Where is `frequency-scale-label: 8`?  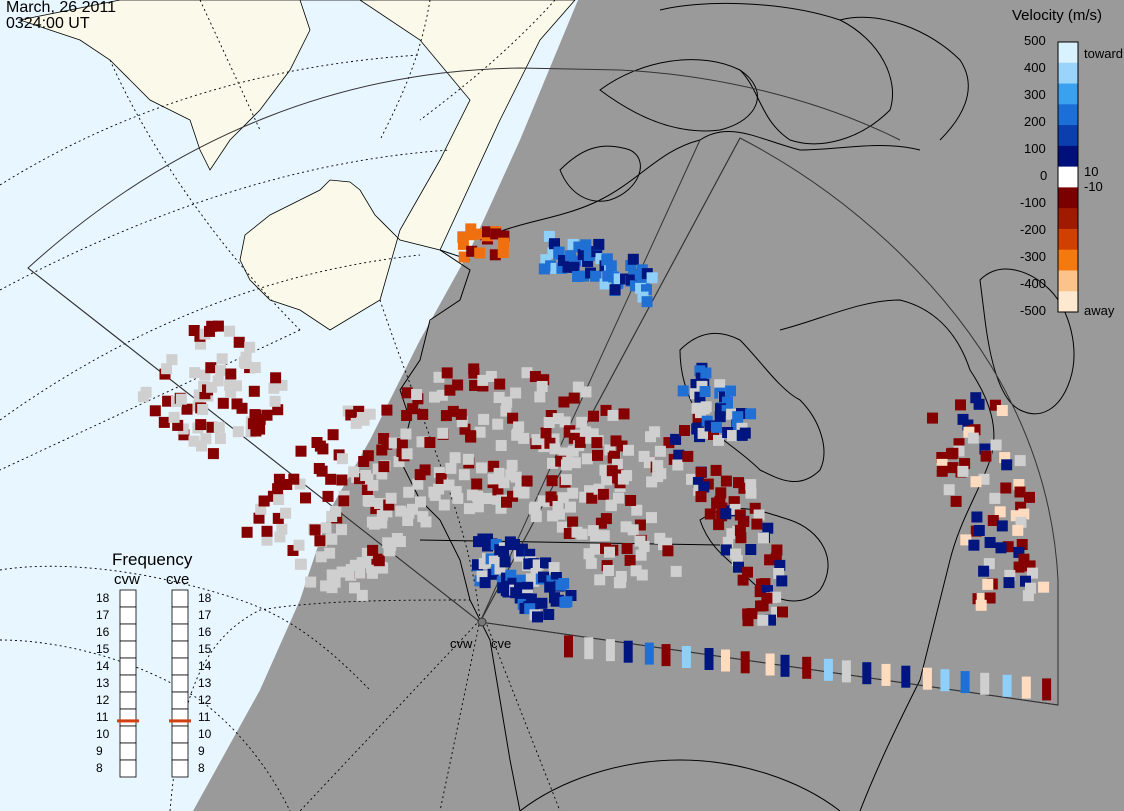 frequency-scale-label: 8 is located at coordinates (201, 768).